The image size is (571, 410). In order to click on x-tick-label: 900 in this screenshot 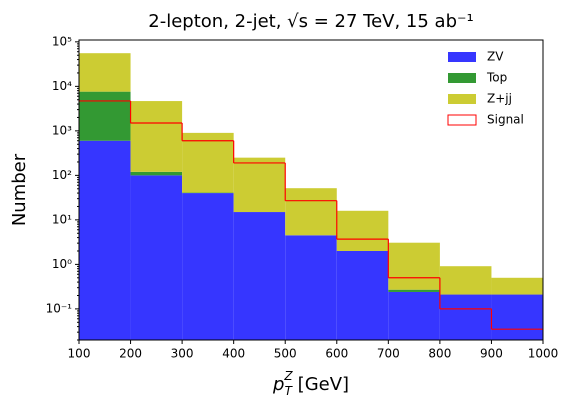, I will do `click(491, 354)`.